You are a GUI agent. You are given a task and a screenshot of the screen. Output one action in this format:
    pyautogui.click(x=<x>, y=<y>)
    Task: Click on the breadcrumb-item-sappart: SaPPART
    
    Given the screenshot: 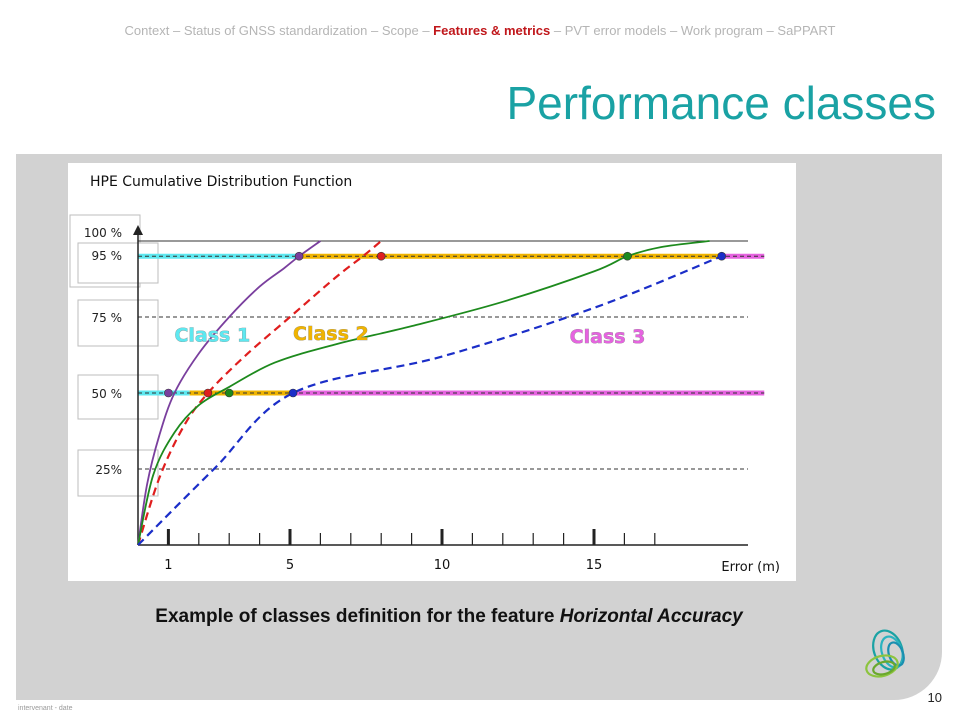 What is the action you would take?
    pyautogui.click(x=806, y=30)
    